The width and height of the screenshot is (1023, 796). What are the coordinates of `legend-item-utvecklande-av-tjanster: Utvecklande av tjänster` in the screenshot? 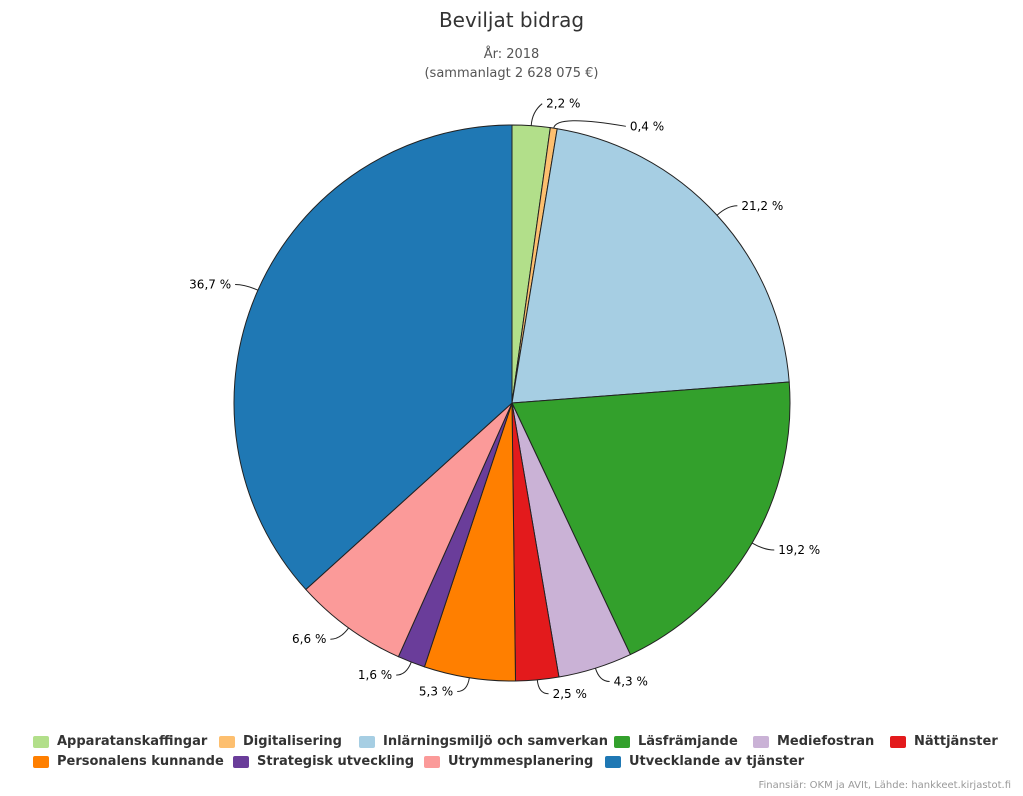 It's located at (704, 761).